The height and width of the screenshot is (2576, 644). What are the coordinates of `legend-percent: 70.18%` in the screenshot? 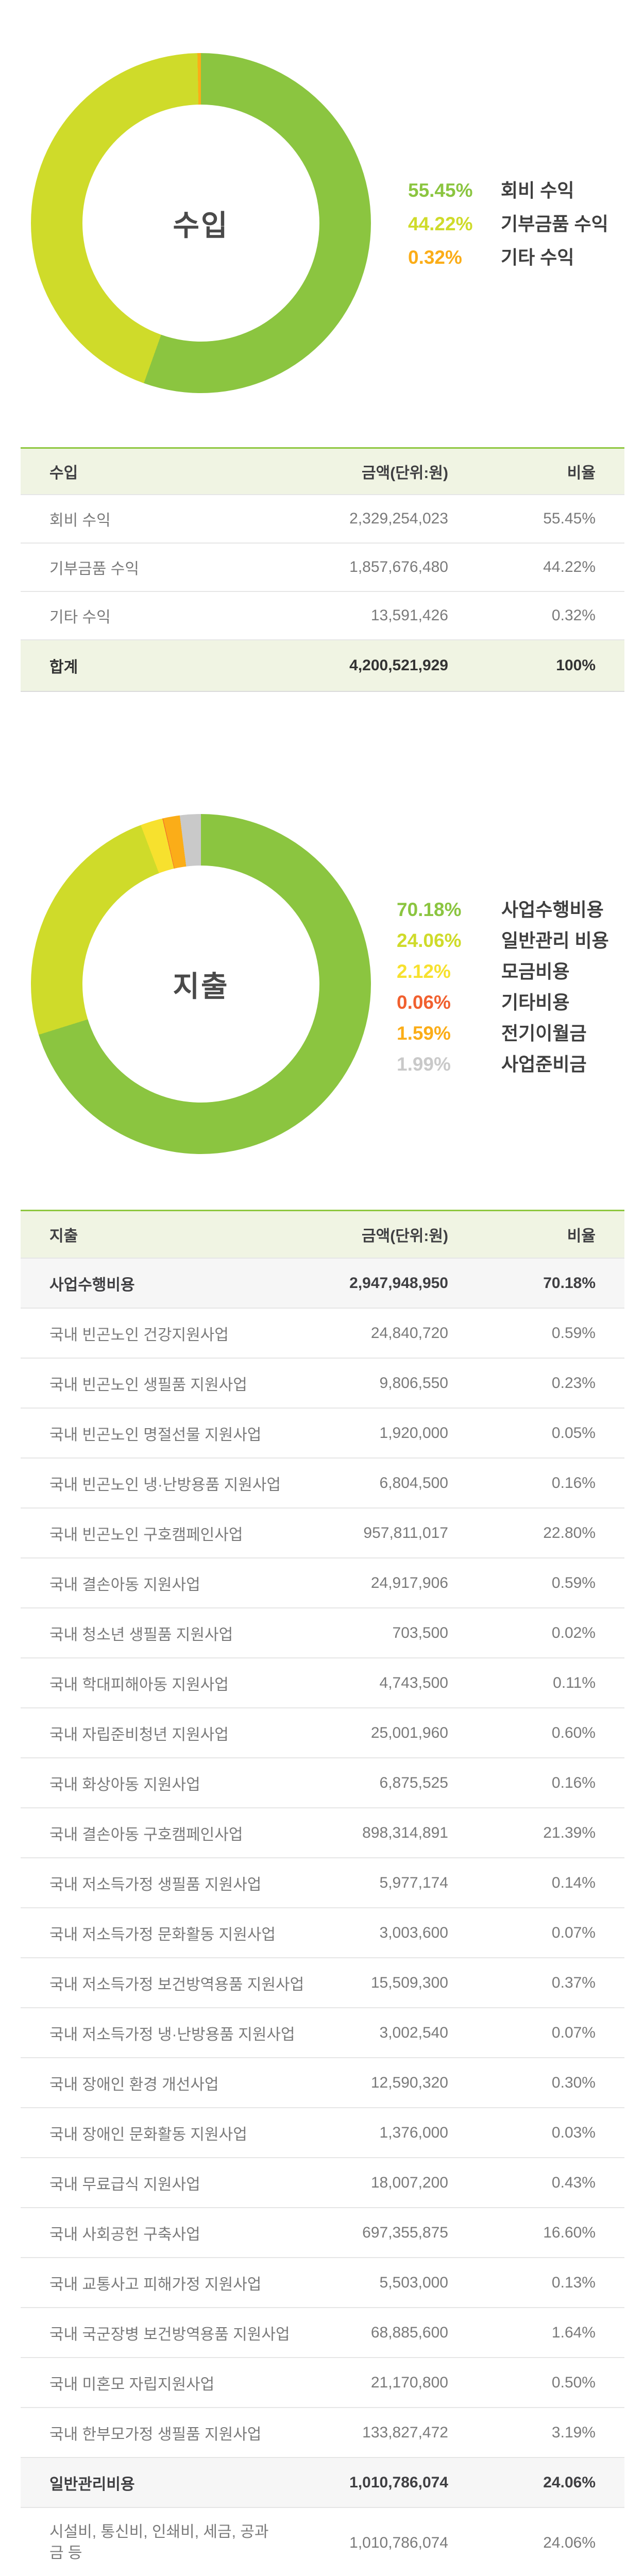 It's located at (429, 909).